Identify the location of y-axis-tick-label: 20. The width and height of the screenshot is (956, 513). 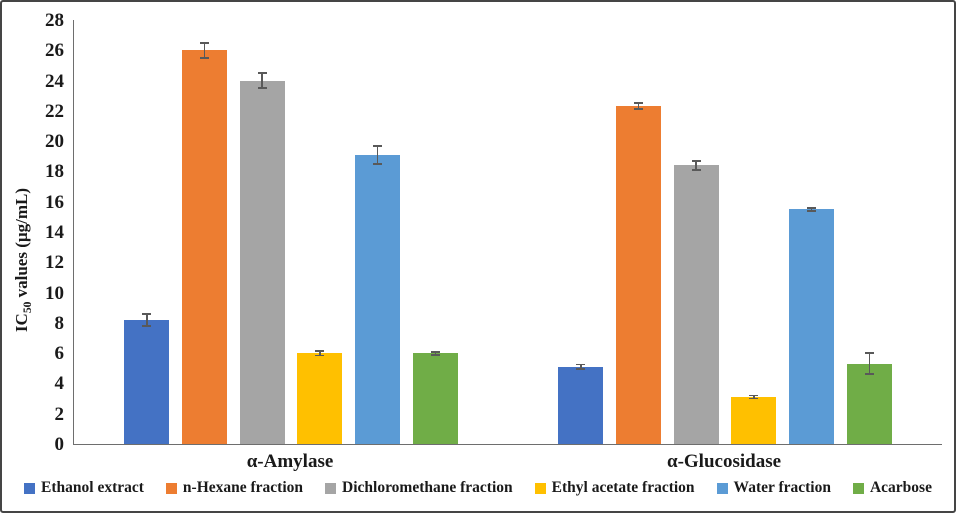
(54, 142).